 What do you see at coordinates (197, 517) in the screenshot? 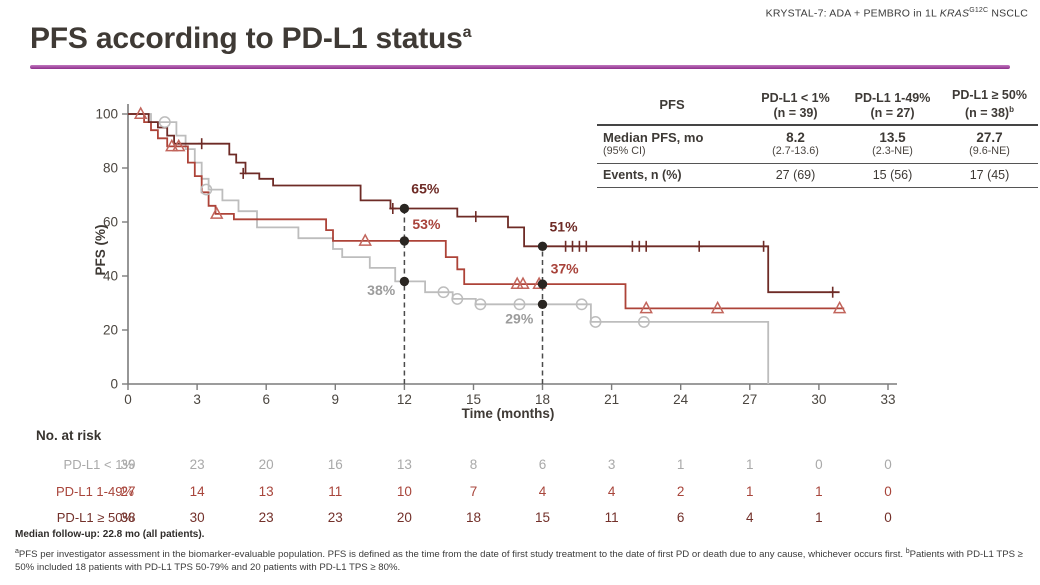
I see `at-risk-value: 30` at bounding box center [197, 517].